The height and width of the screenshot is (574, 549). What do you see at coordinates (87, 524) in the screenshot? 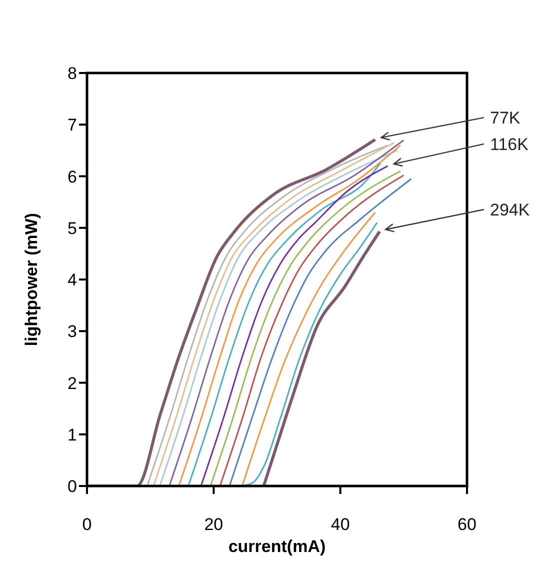
I see `x-tick-label: 0` at bounding box center [87, 524].